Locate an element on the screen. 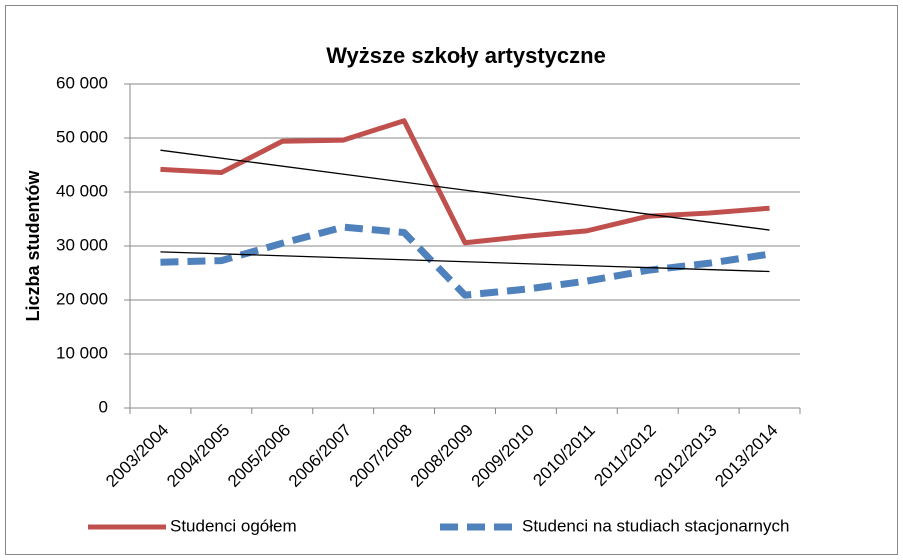 This screenshot has width=903, height=560. y-tick-label: 0 is located at coordinates (103, 406).